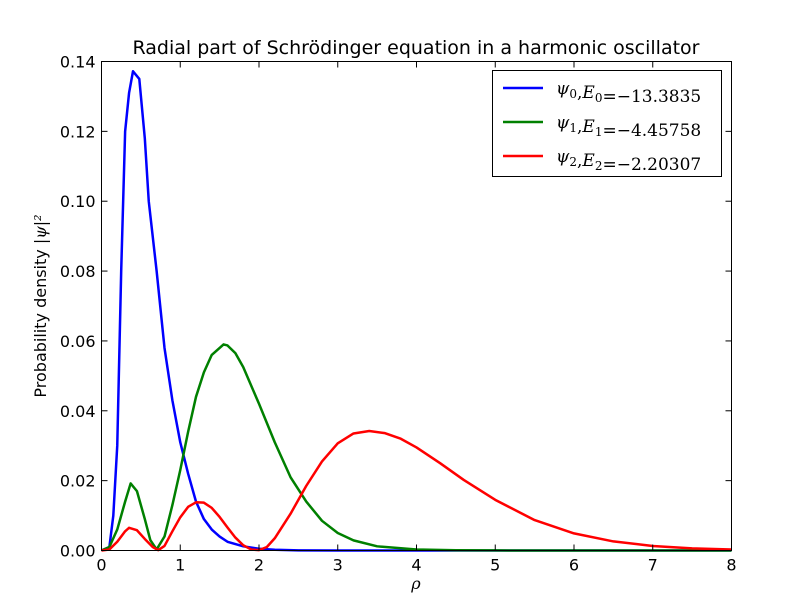  I want to click on legend-label-0: ψ0,E0=−13.3835, so click(628, 93).